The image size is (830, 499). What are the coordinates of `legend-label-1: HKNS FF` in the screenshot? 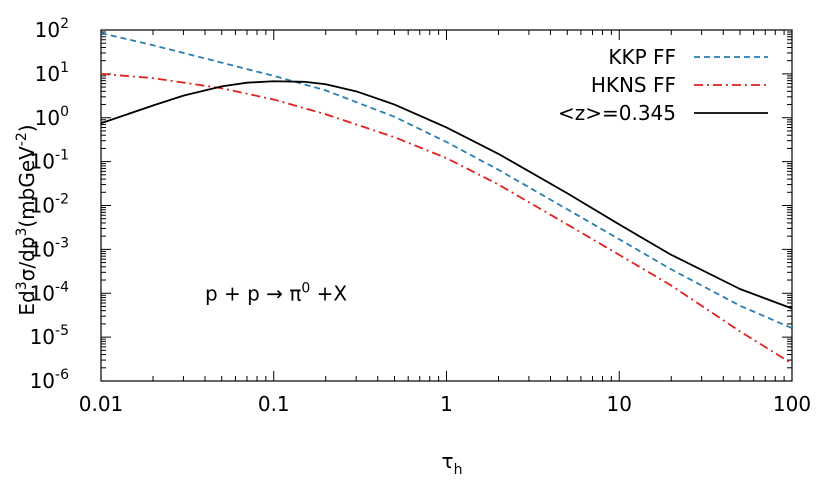 It's located at (633, 85).